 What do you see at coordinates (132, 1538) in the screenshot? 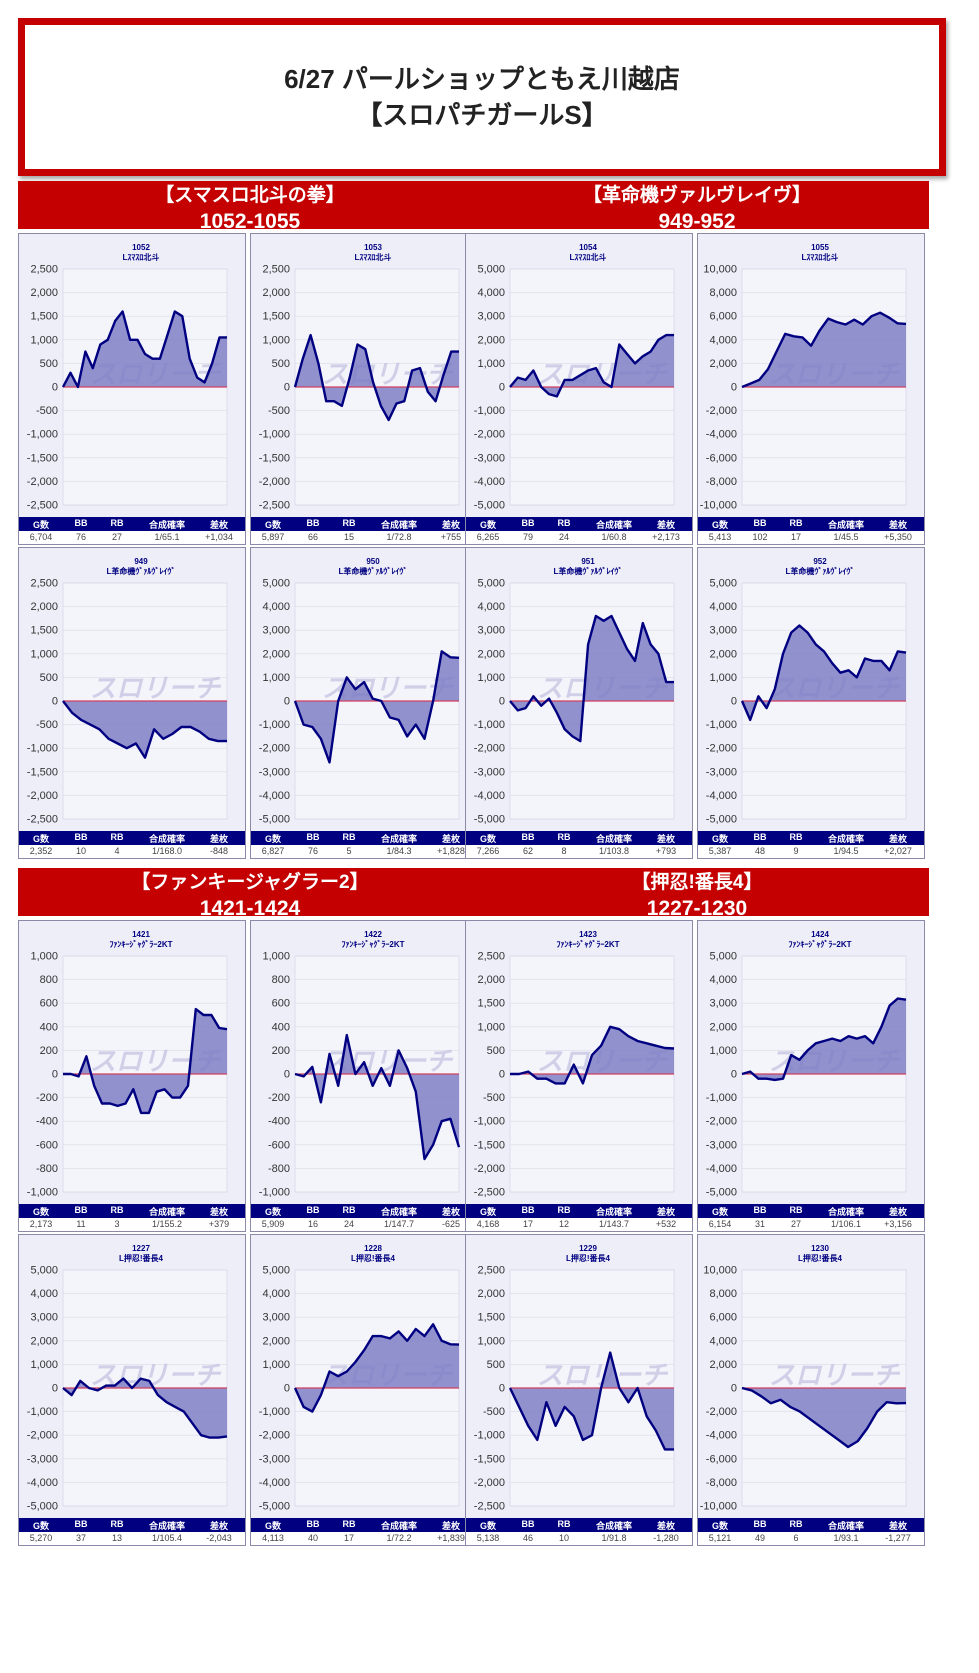
I see `stats-value-row: 5,270 37 13 1/105.4 -2,043` at bounding box center [132, 1538].